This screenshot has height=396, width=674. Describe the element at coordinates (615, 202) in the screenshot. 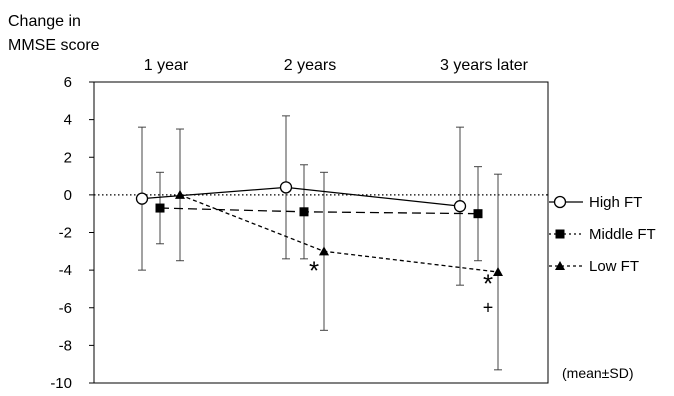

I see `legend-label: High FT` at that location.